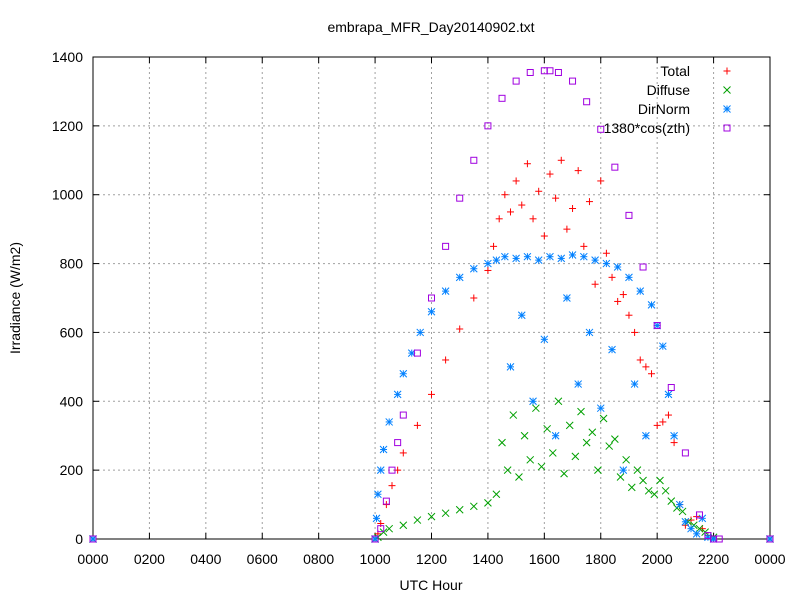 The width and height of the screenshot is (800, 600). What do you see at coordinates (647, 128) in the screenshot?
I see `legend-label: 1380*cos(zth)` at bounding box center [647, 128].